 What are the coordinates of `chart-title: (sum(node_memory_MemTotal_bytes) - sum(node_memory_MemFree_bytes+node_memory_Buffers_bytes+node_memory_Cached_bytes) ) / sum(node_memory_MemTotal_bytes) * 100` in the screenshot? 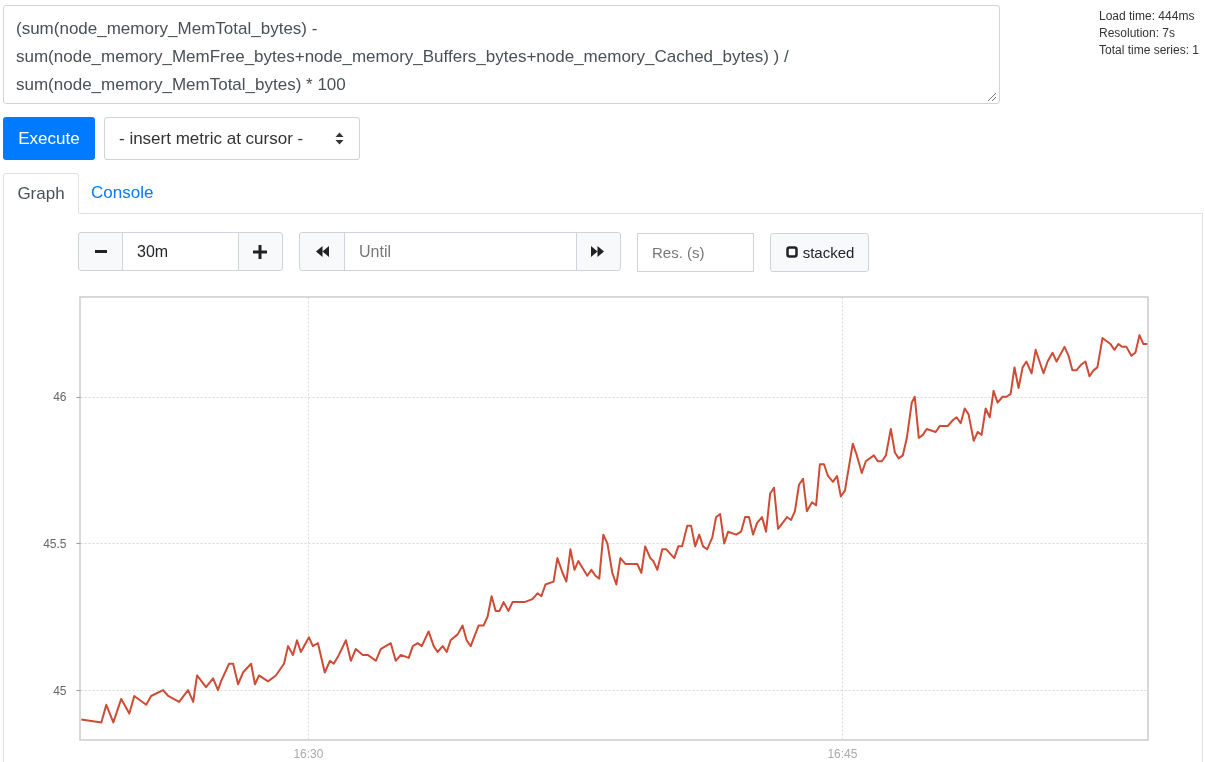 It's located at (501, 54).